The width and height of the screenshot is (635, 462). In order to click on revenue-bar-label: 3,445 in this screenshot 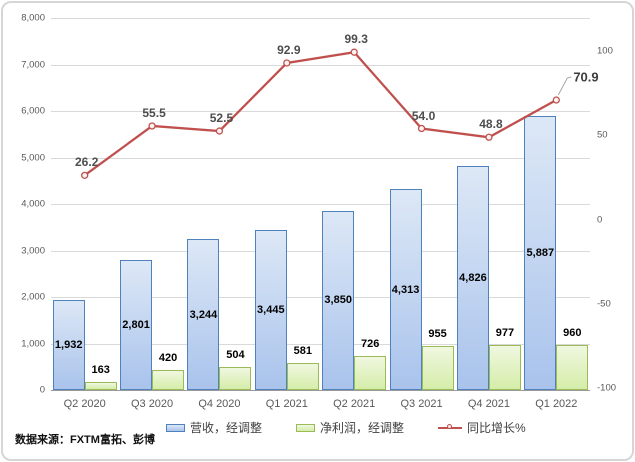, I will do `click(271, 309)`.